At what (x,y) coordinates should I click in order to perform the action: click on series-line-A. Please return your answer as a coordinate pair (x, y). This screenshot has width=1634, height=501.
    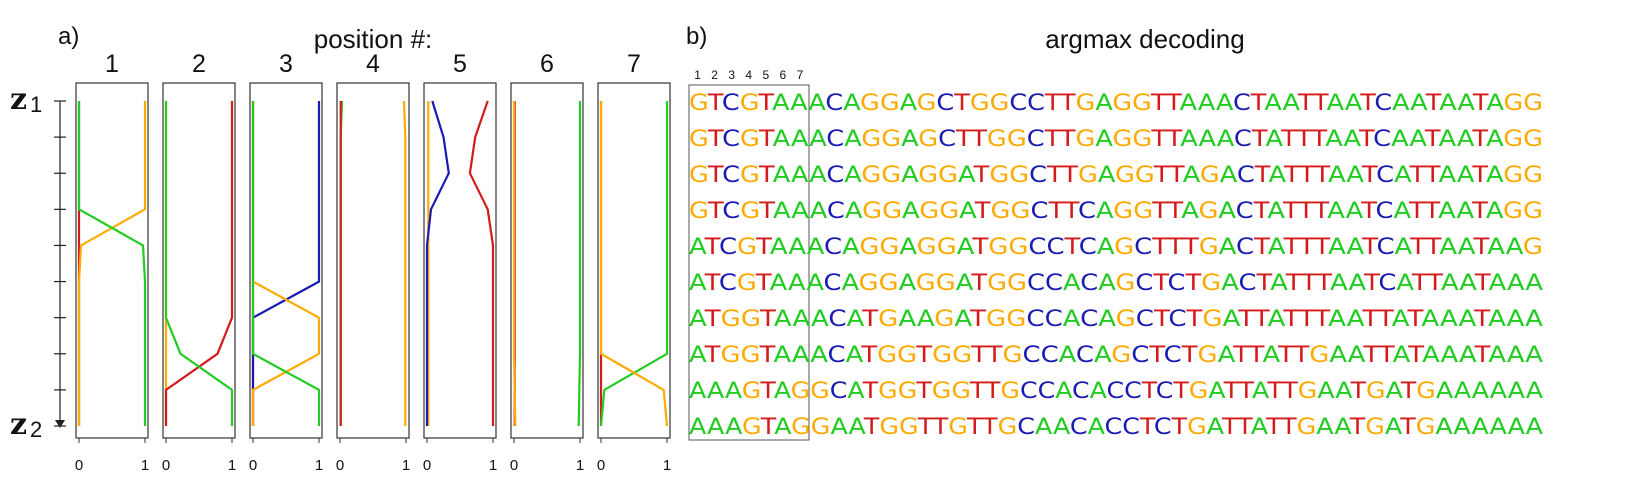
    Looking at the image, I should click on (199, 263).